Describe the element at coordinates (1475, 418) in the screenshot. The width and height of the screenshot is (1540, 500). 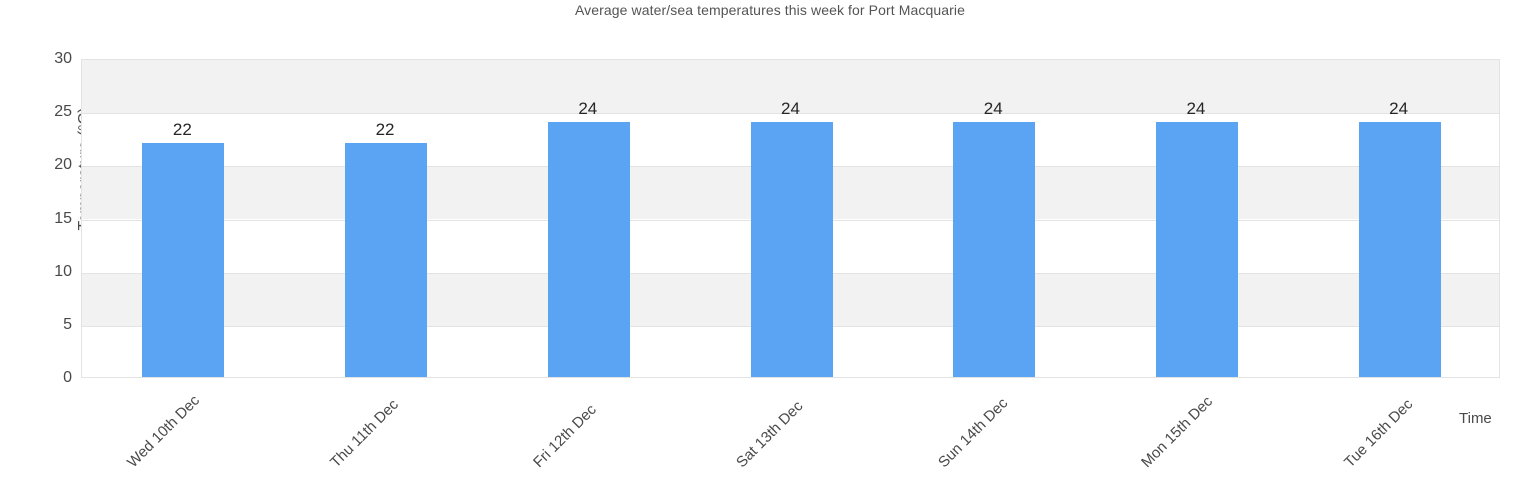
I see `x-axis-title: Time` at that location.